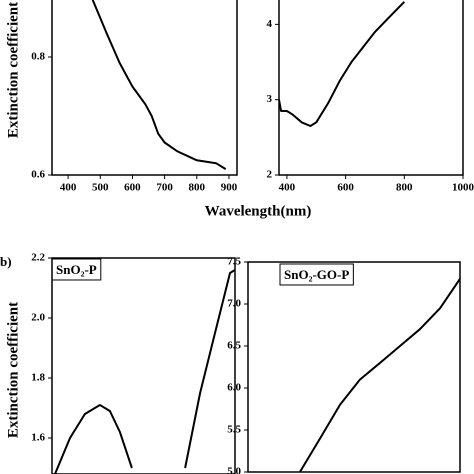  Describe the element at coordinates (38, 57) in the screenshot. I see `y-tick-label: 0.8` at that location.